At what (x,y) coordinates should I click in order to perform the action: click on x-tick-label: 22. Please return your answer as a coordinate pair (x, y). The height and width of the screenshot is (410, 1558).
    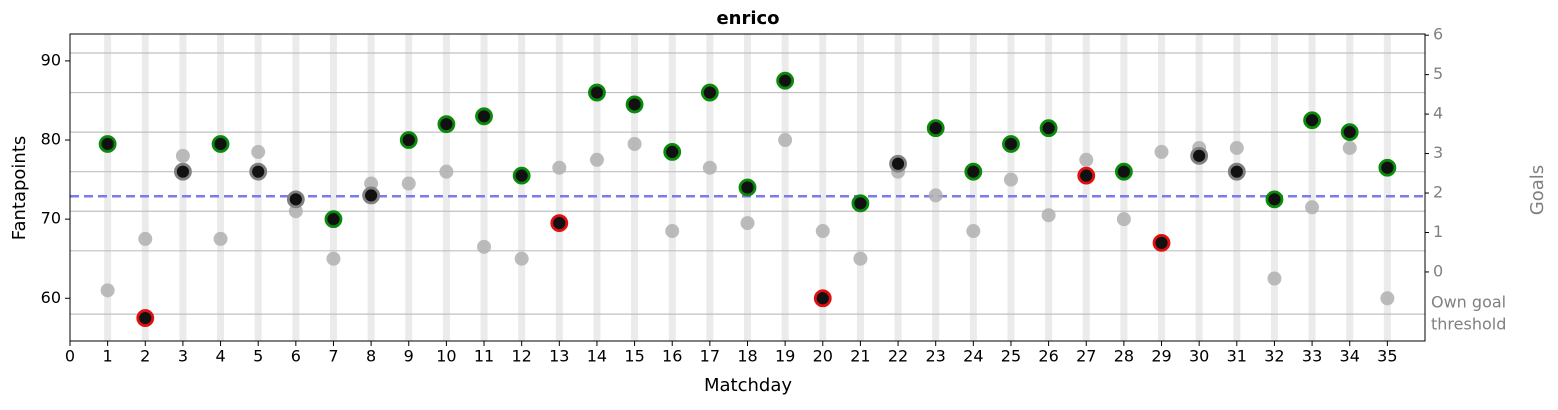
    Looking at the image, I should click on (898, 356).